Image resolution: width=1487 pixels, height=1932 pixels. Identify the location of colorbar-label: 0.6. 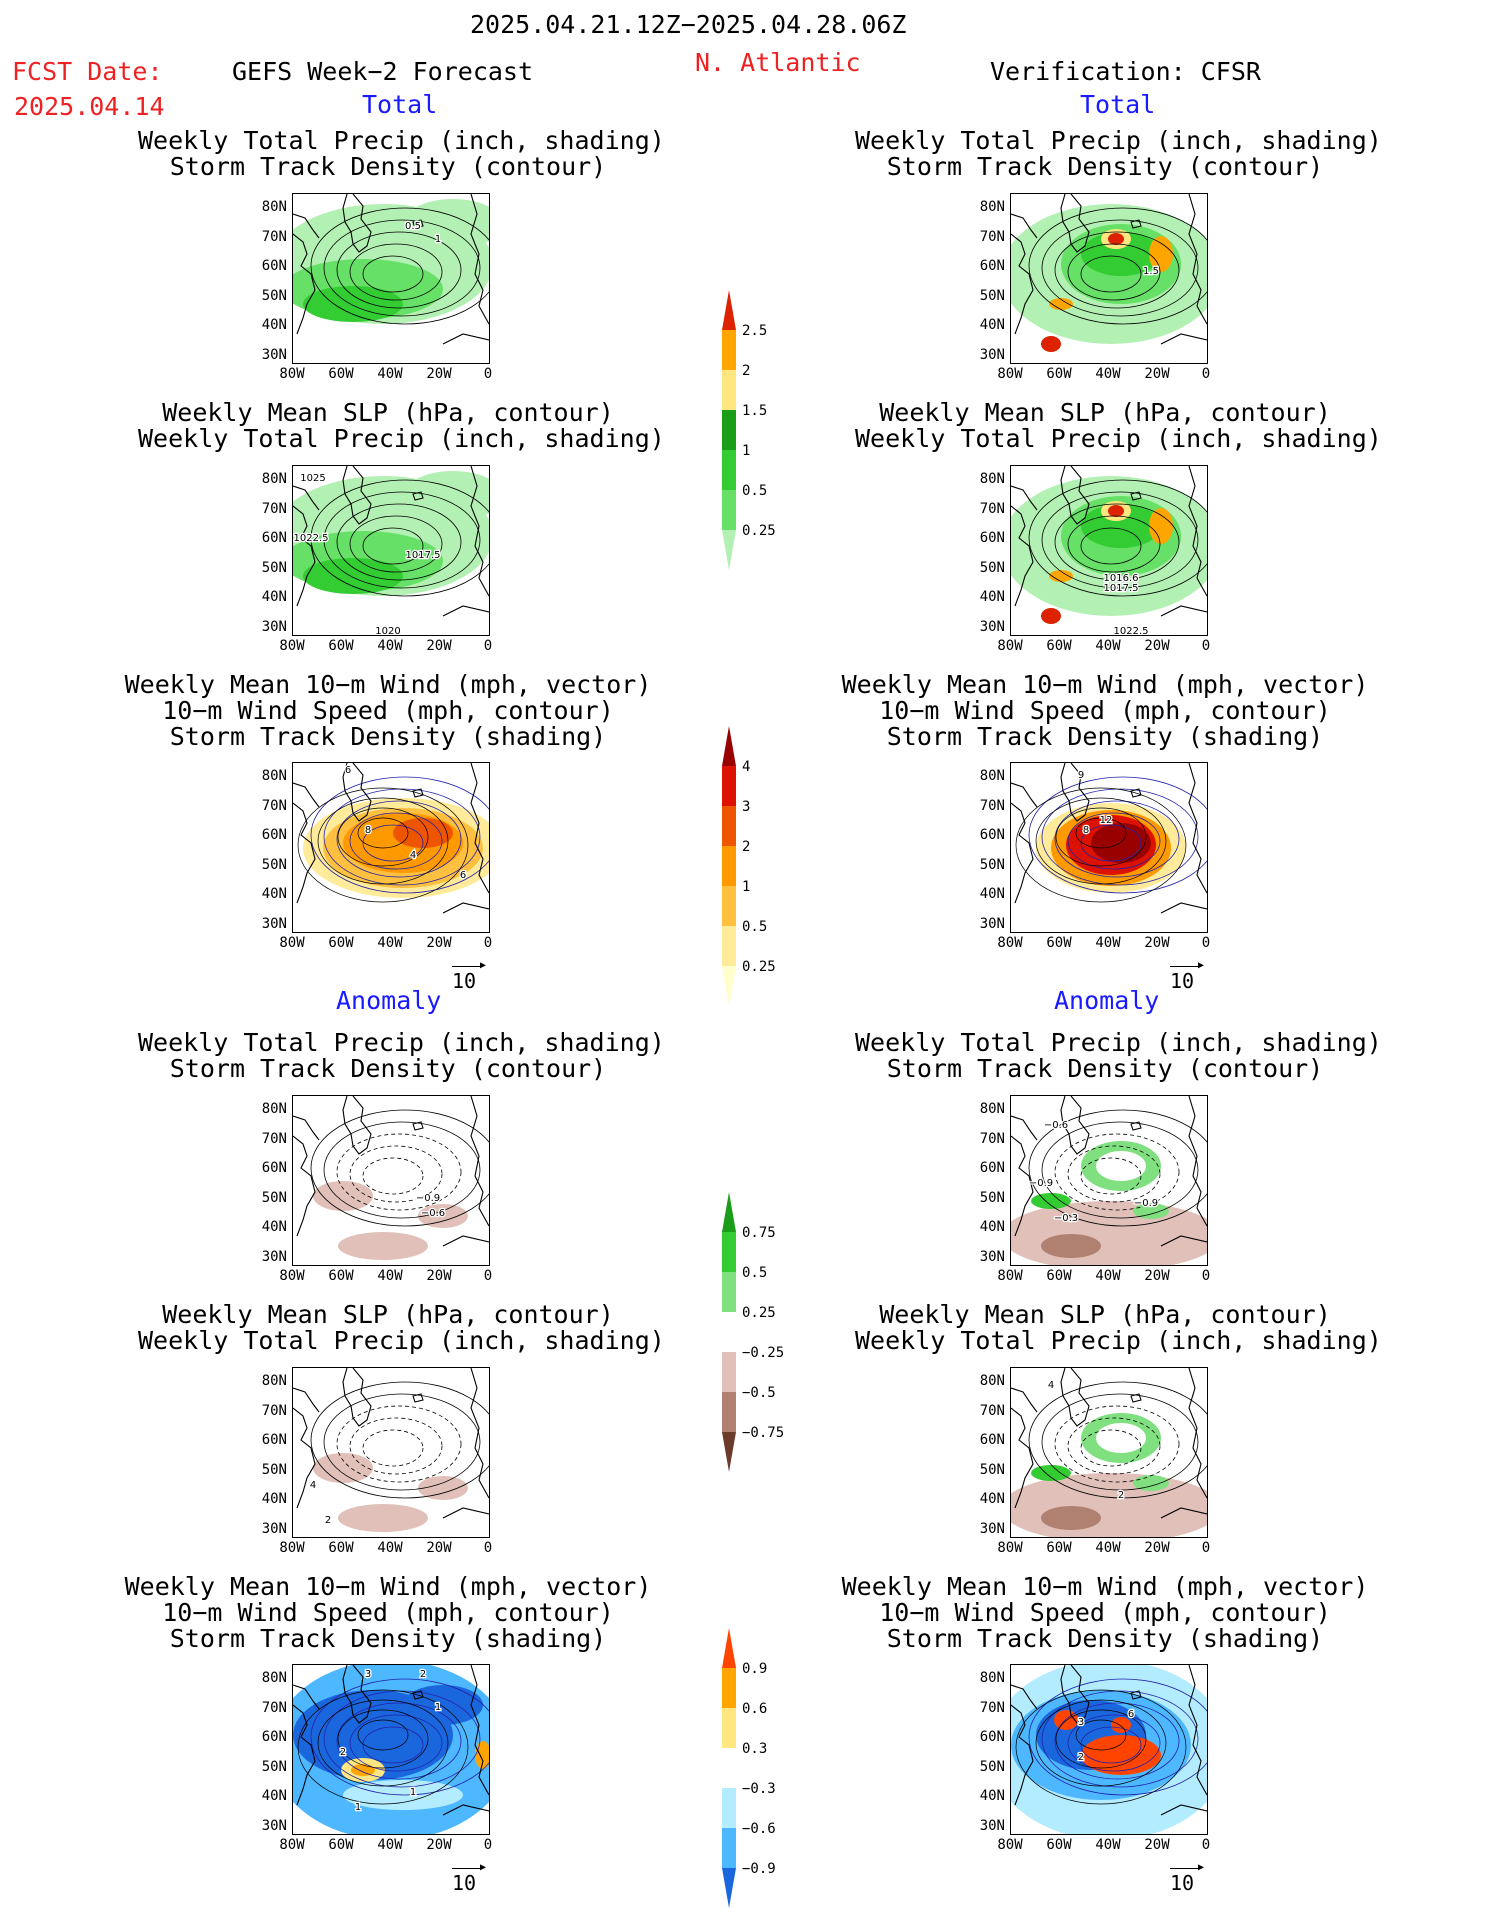
(754, 1709).